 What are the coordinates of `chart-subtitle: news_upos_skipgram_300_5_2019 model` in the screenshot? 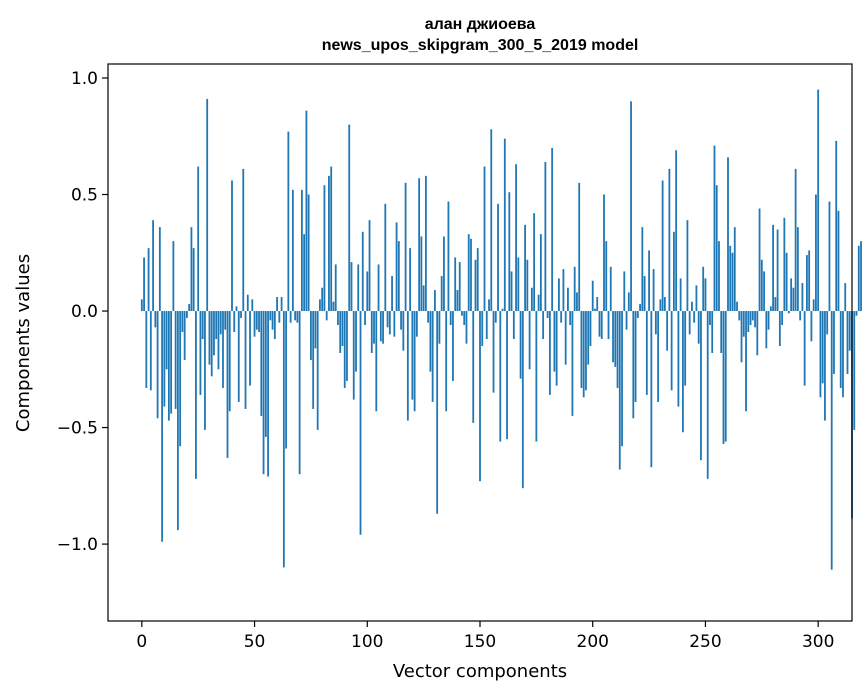 It's located at (480, 45).